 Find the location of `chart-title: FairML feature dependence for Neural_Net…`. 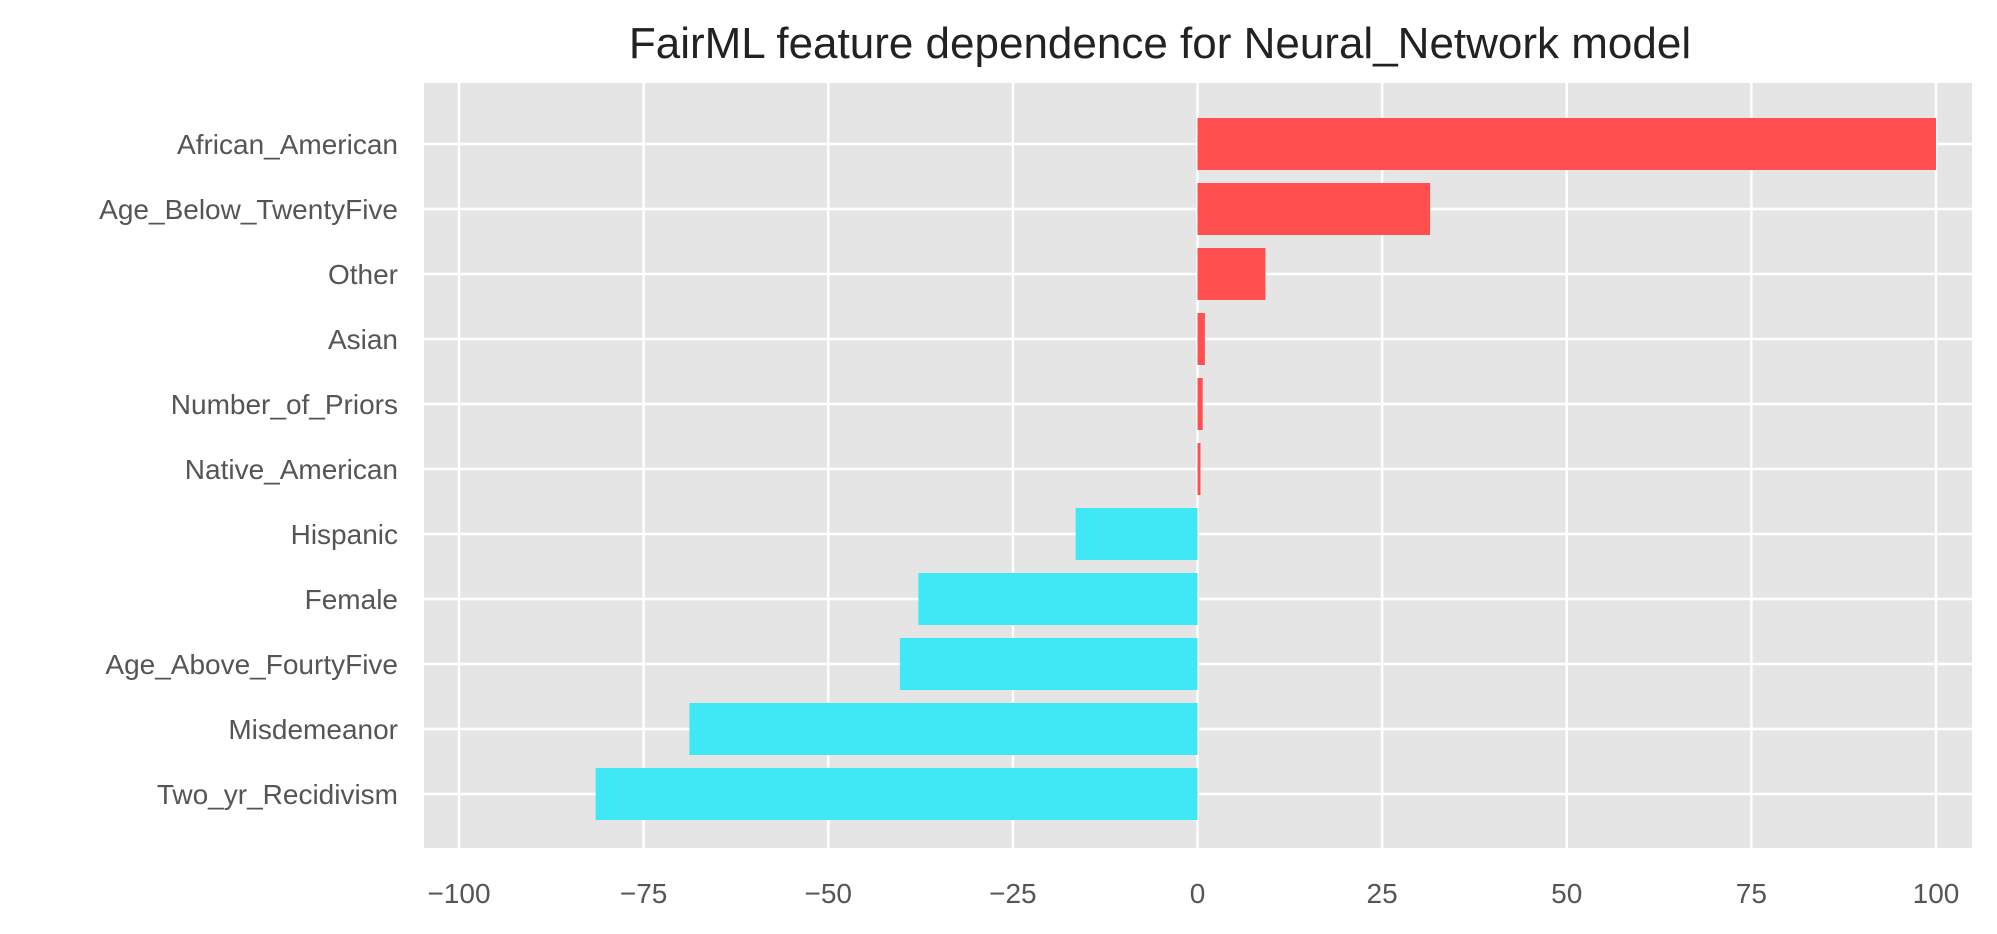

chart-title: FairML feature dependence for Neural_Net… is located at coordinates (1160, 43).